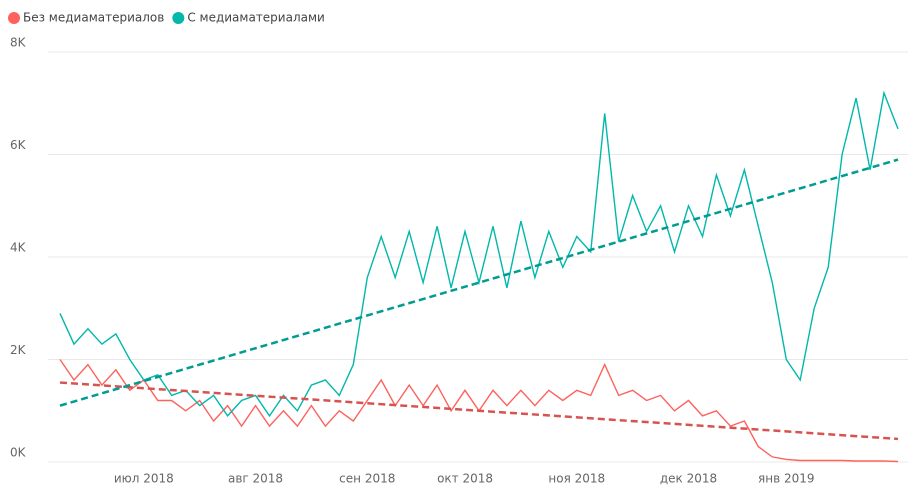 Image resolution: width=913 pixels, height=493 pixels. Describe the element at coordinates (18, 248) in the screenshot. I see `y-tick-label: 4K` at that location.